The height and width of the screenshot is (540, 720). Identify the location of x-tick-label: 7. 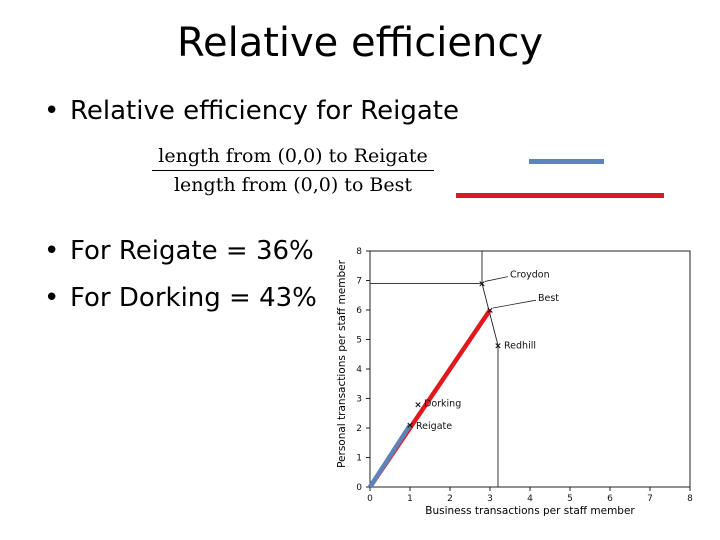
(650, 499).